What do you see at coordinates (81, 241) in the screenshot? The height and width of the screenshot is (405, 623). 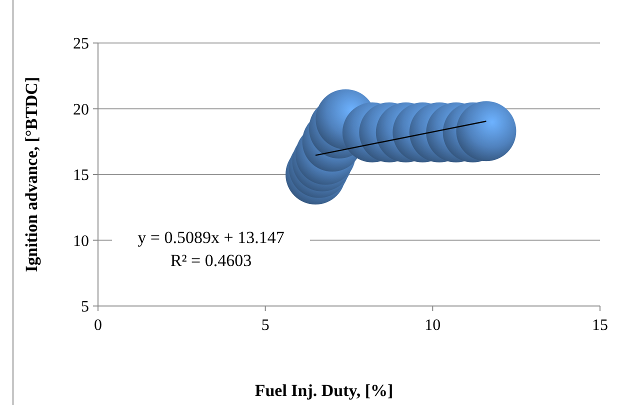 I see `y-tick-label: 10` at bounding box center [81, 241].